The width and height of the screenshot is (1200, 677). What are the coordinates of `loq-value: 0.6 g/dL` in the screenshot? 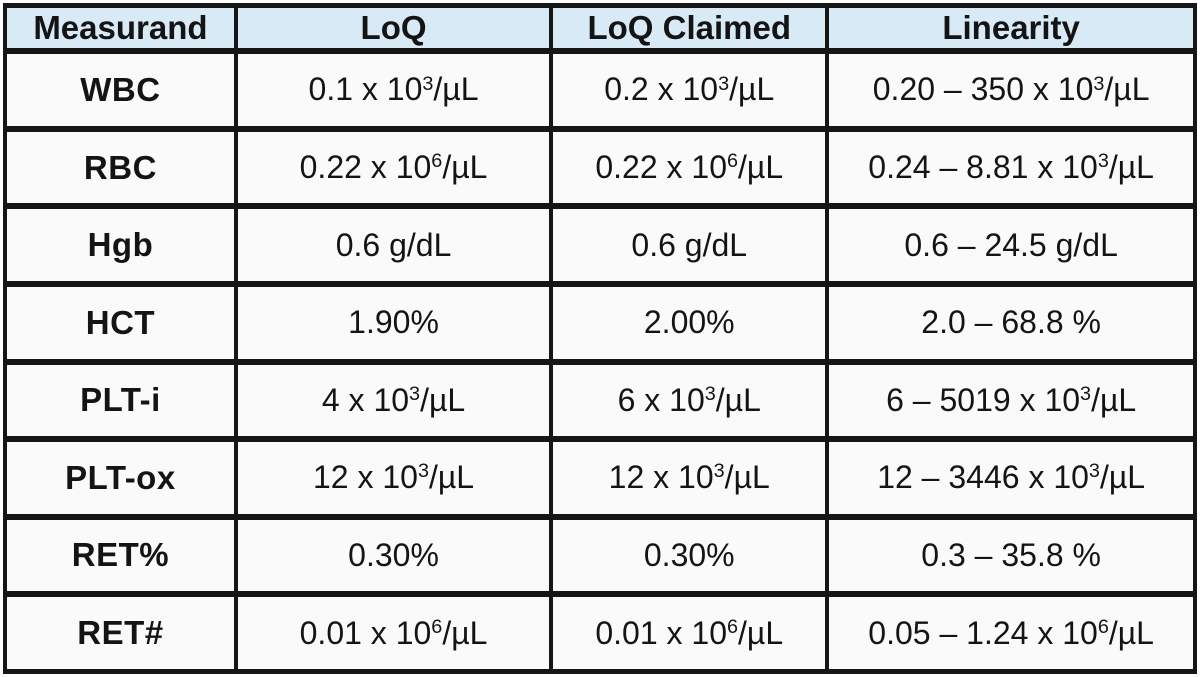 It's located at (393, 245).